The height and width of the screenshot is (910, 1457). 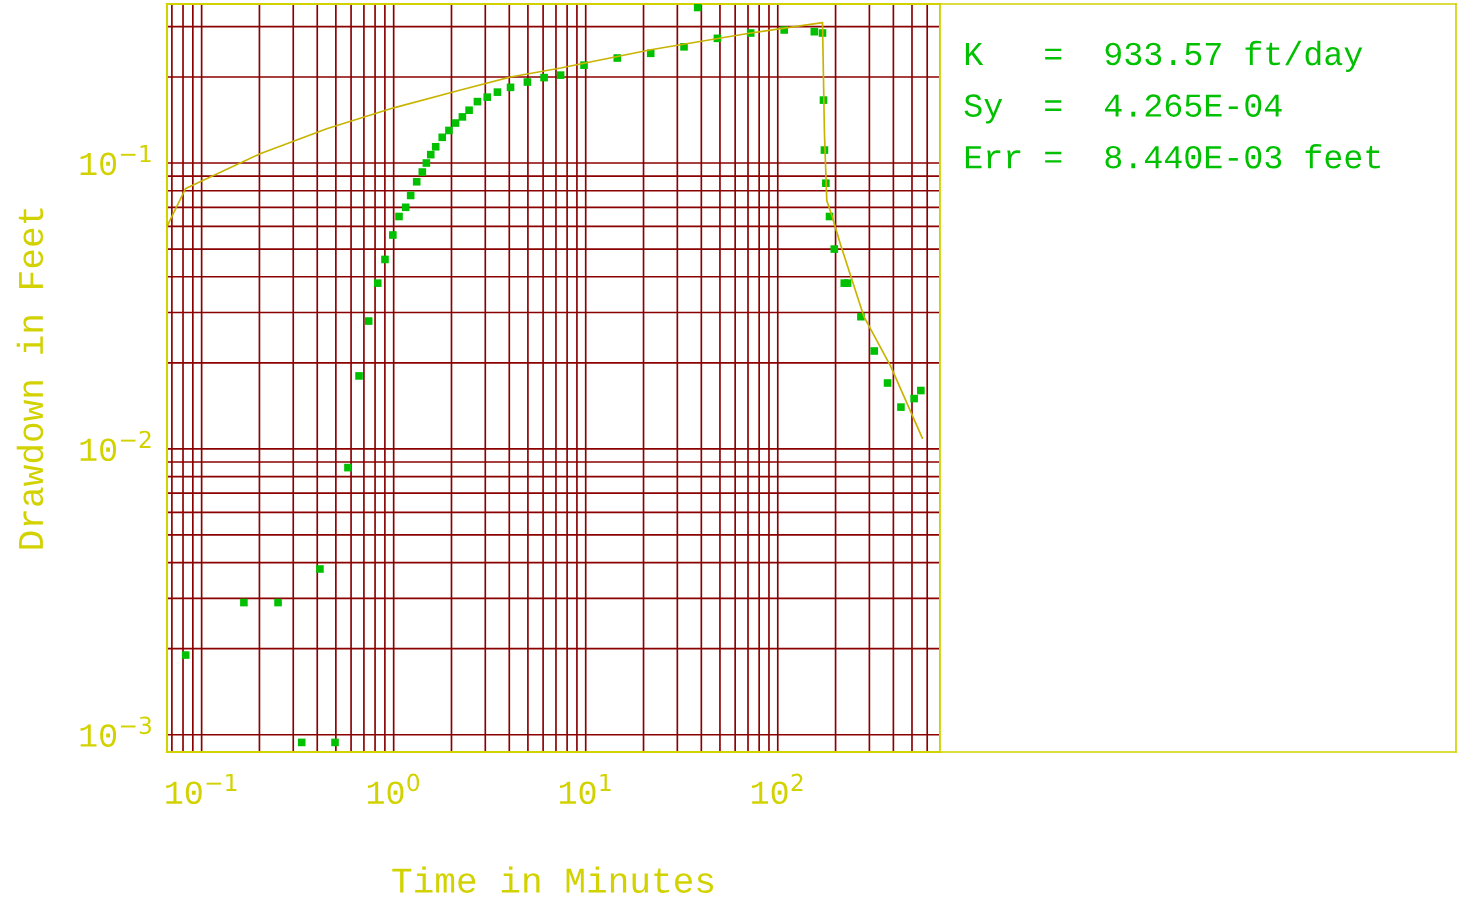 What do you see at coordinates (115, 160) in the screenshot?
I see `y-tick-label: 10$^{−1}$` at bounding box center [115, 160].